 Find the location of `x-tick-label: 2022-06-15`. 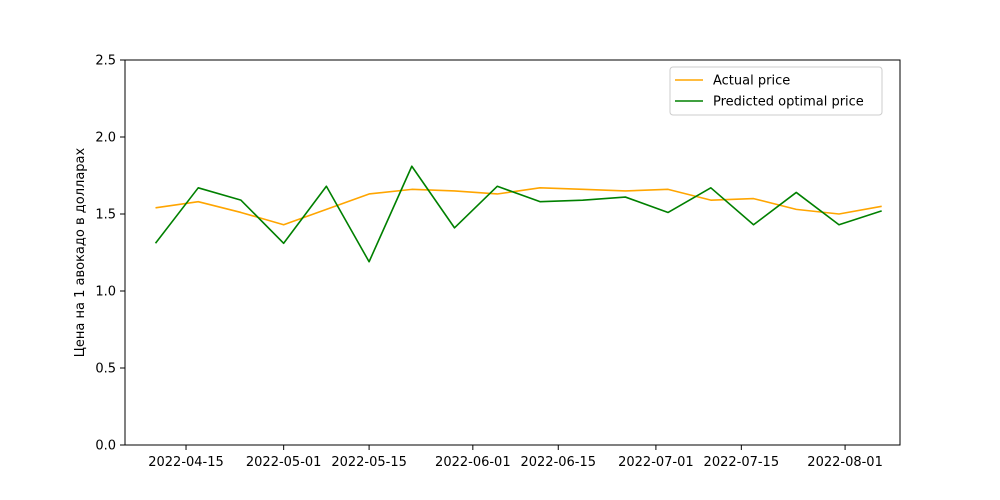

x-tick-label: 2022-06-15 is located at coordinates (558, 462).